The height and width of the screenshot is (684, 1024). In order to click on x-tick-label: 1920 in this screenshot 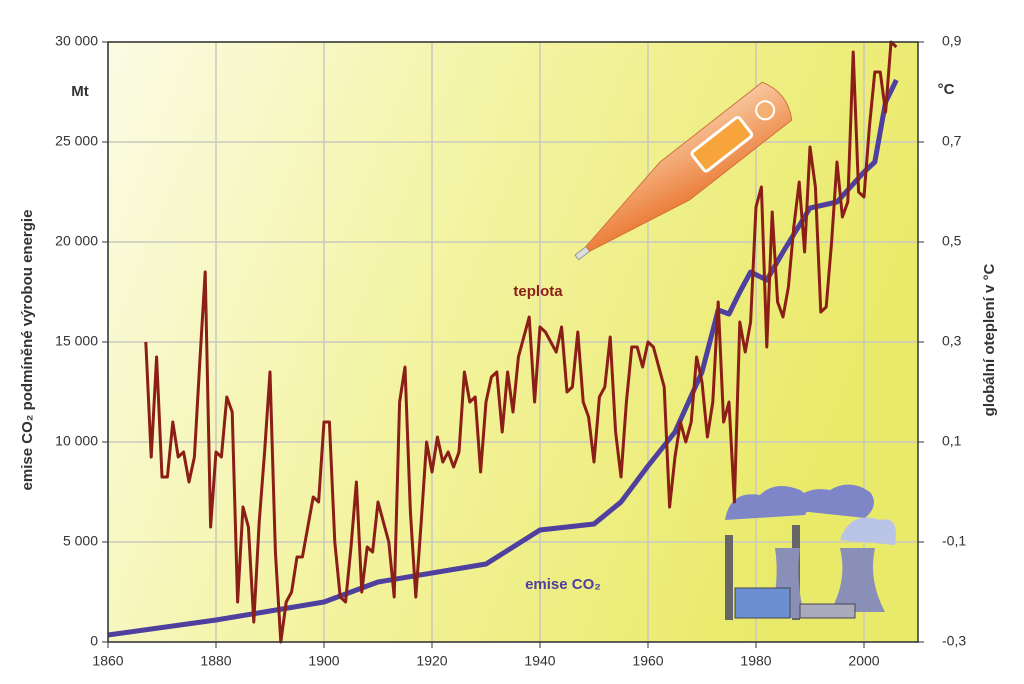, I will do `click(431, 661)`.